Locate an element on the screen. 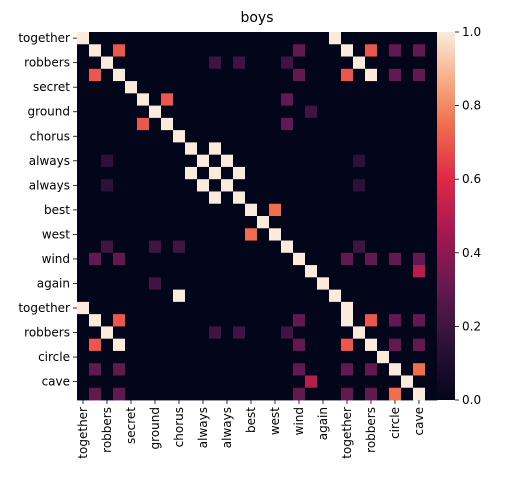 The width and height of the screenshot is (532, 481). colorbar-ticks: 0.0 0.2 0.4 0.6 0.8 1.0 is located at coordinates (468, 216).